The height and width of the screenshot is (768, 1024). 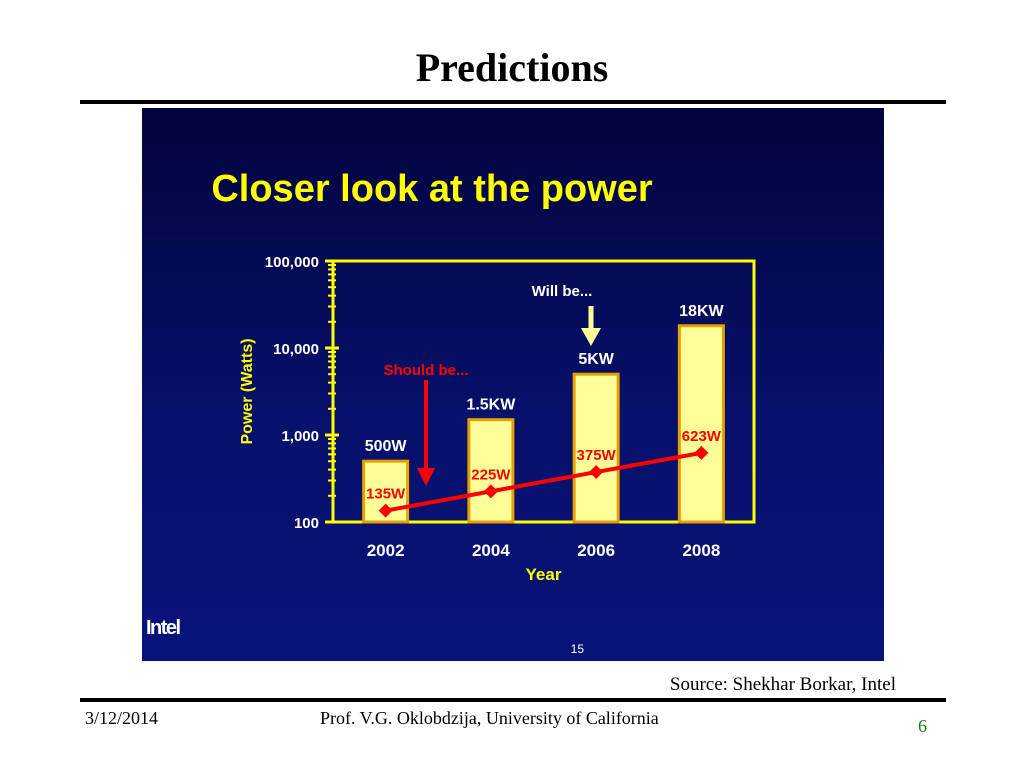 I want to click on x-tick-label: 2008, so click(x=701, y=550).